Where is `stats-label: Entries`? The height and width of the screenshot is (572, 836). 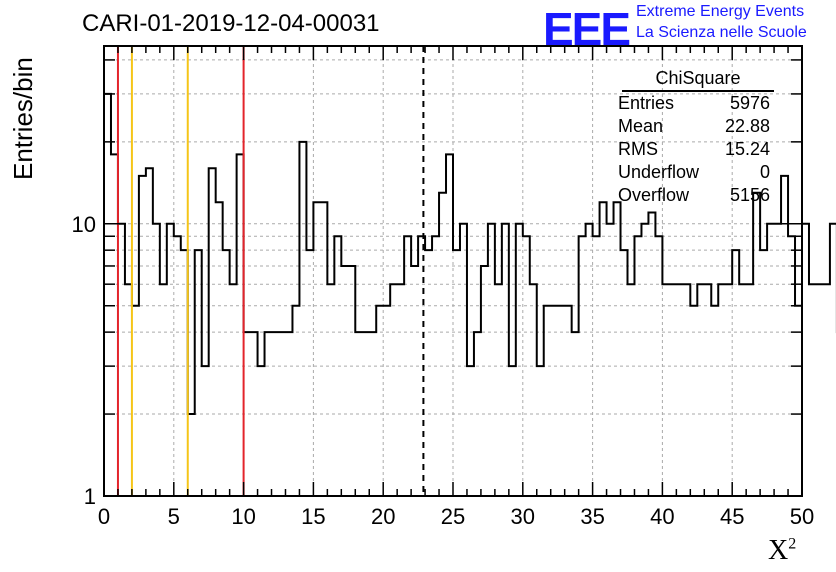
stats-label: Entries is located at coordinates (646, 103).